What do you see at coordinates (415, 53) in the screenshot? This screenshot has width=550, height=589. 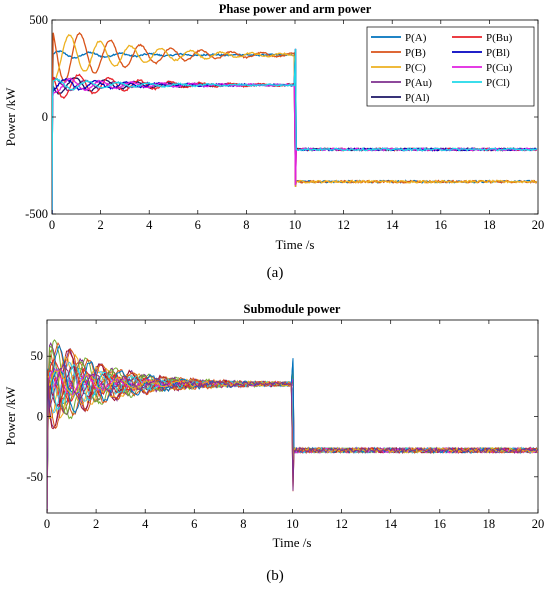 I see `legend-label: P(B)` at bounding box center [415, 53].